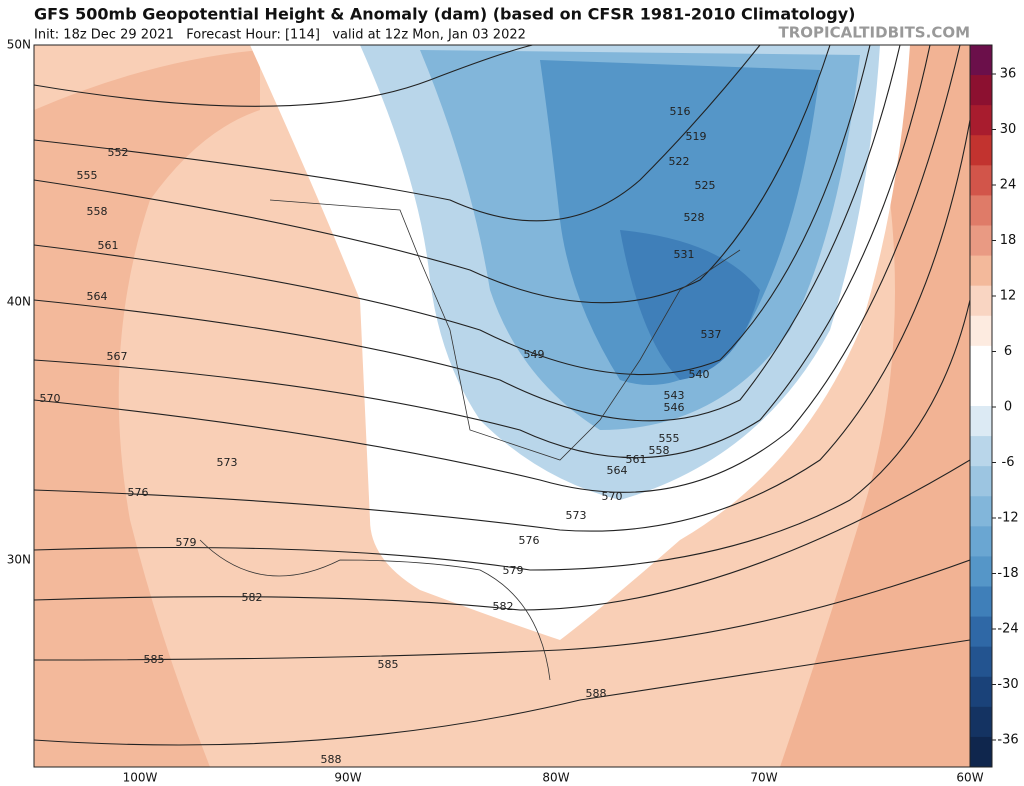 The height and width of the screenshot is (786, 1024). What do you see at coordinates (875, 33) in the screenshot?
I see `watermark: TROPICALTIDBITS.COM` at bounding box center [875, 33].